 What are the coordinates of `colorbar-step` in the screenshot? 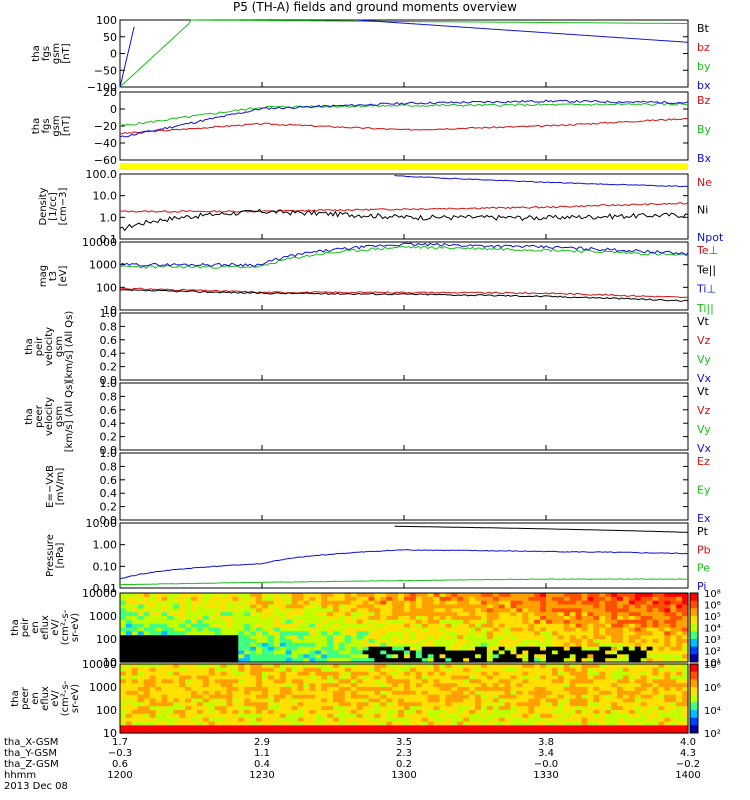 It's located at (694, 706).